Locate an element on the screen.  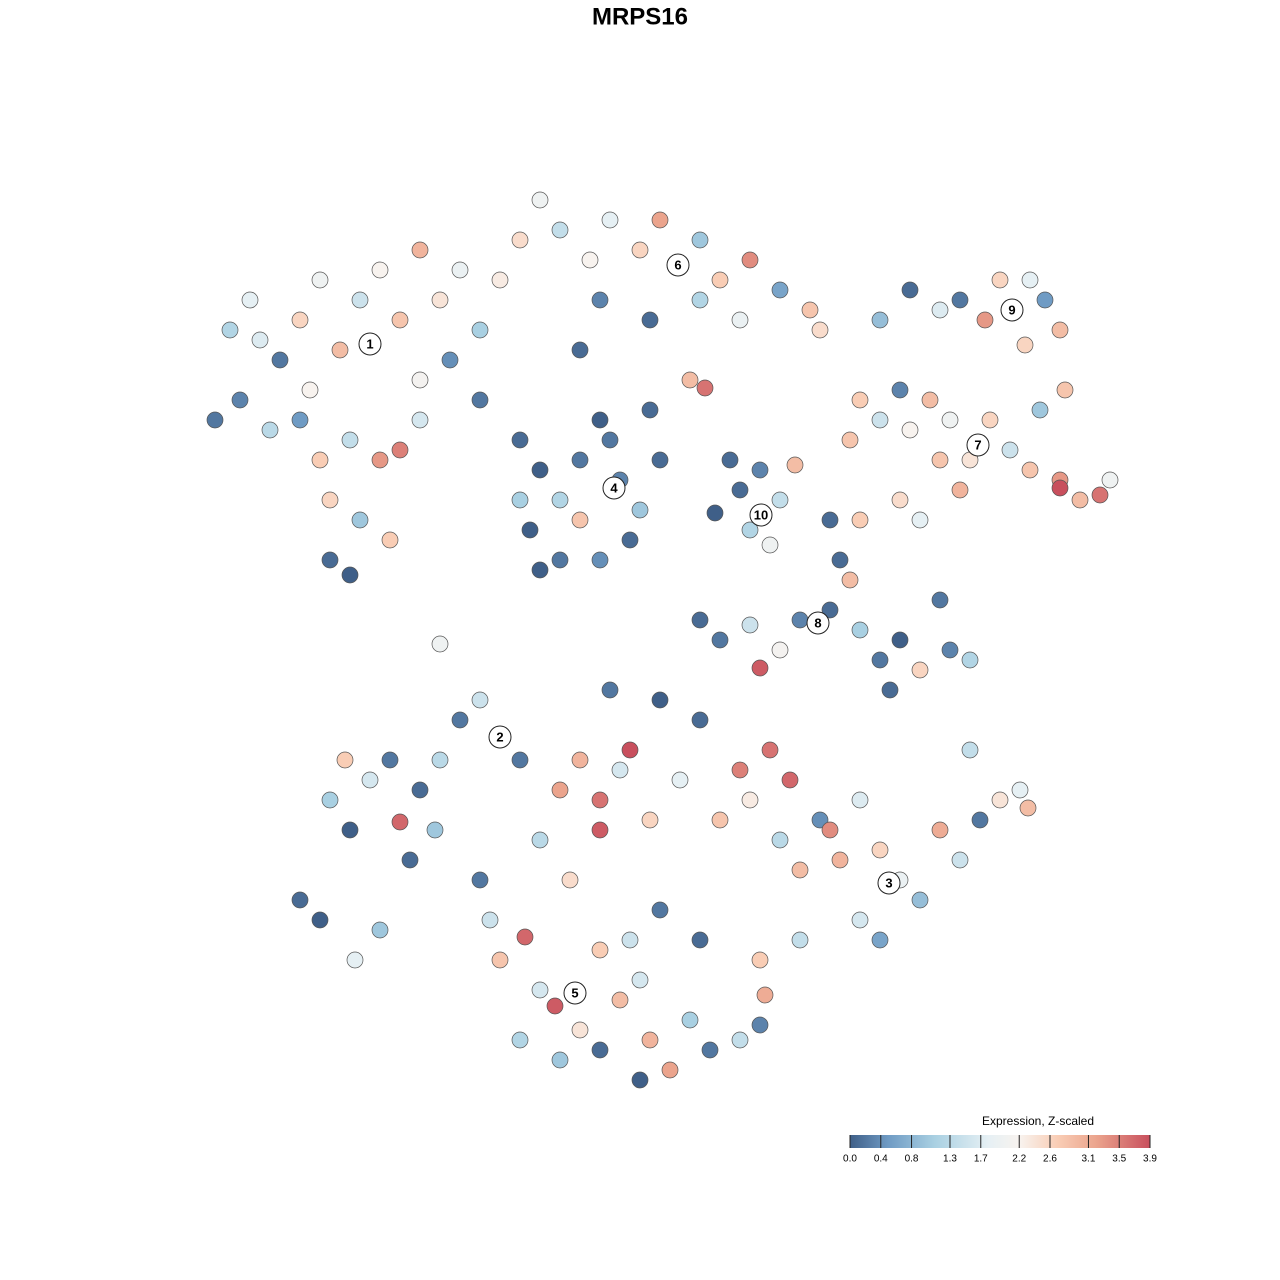
cluster-label: 1 is located at coordinates (369, 343).